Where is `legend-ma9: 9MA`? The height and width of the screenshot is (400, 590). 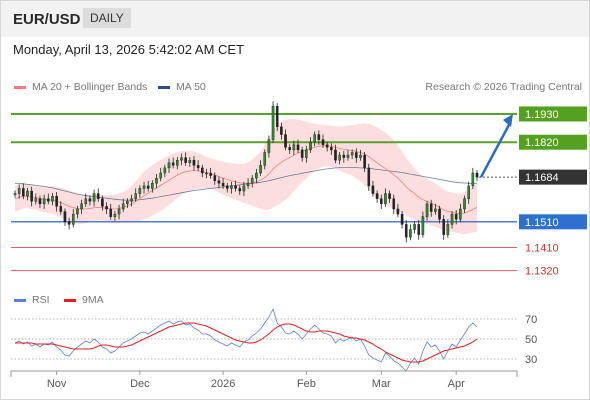
legend-ma9: 9MA is located at coordinates (84, 300).